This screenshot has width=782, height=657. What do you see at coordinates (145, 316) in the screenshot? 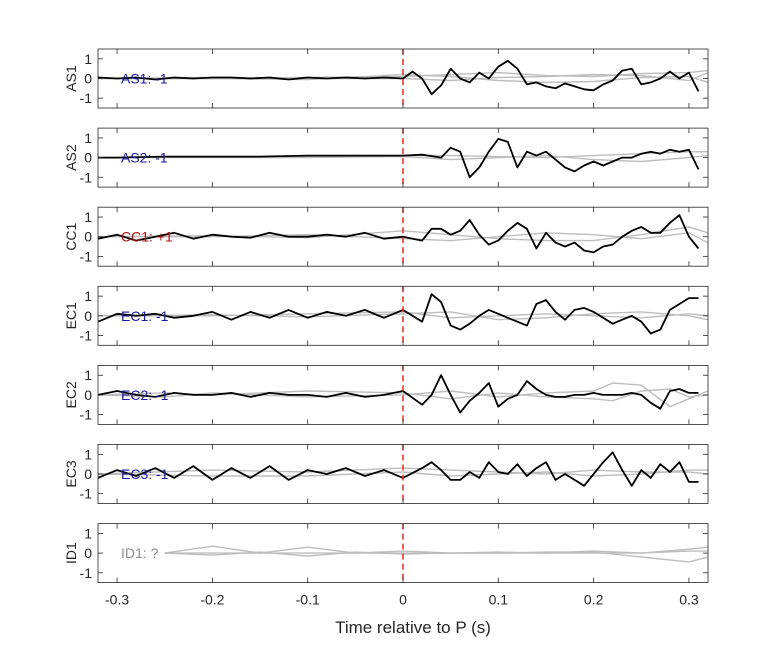
I see `polarity-label: EC1: -1` at bounding box center [145, 316].